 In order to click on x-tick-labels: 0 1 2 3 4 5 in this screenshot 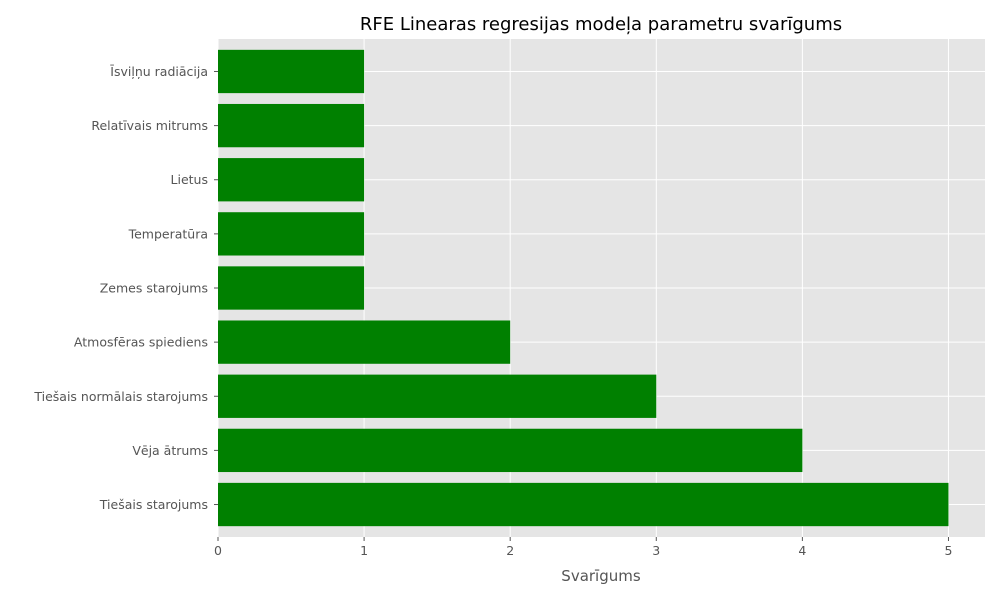, I will do `click(583, 550)`.